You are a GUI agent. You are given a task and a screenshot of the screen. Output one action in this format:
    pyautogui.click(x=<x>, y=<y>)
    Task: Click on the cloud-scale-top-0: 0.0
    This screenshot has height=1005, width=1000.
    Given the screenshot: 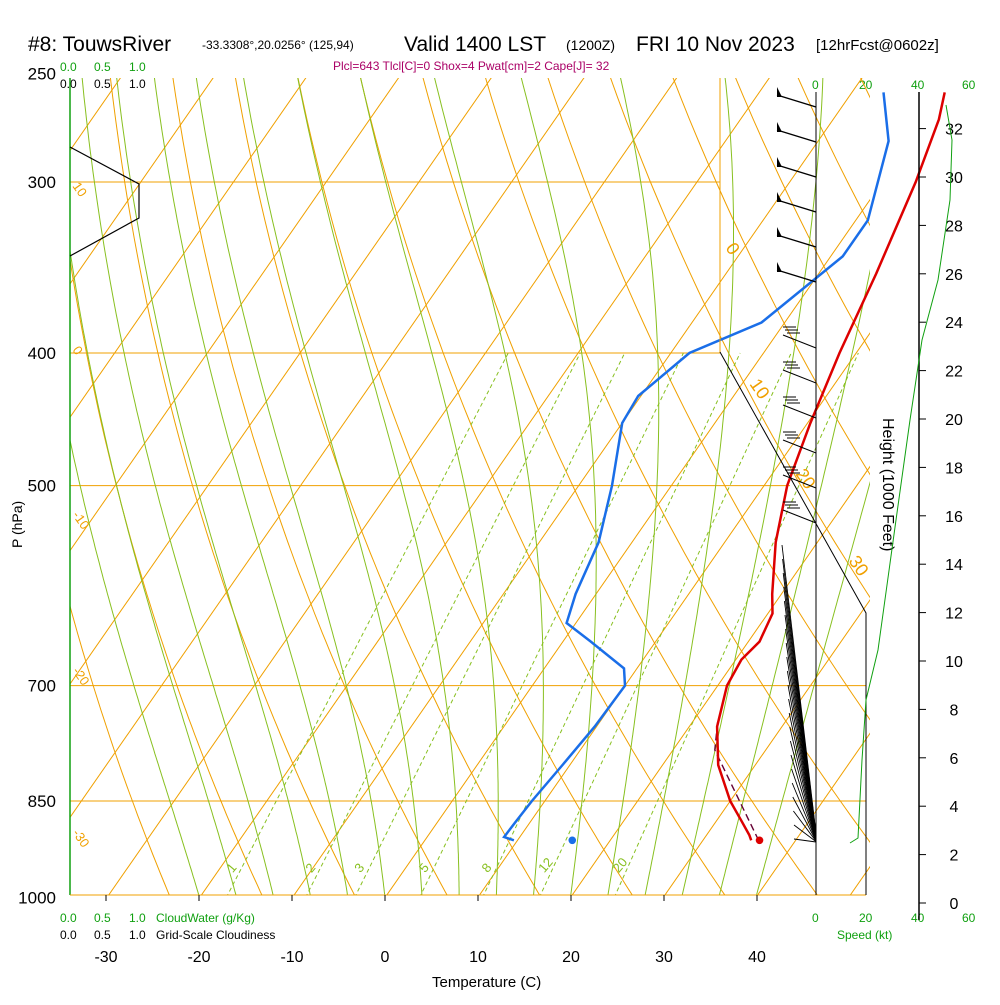 What is the action you would take?
    pyautogui.click(x=68, y=67)
    